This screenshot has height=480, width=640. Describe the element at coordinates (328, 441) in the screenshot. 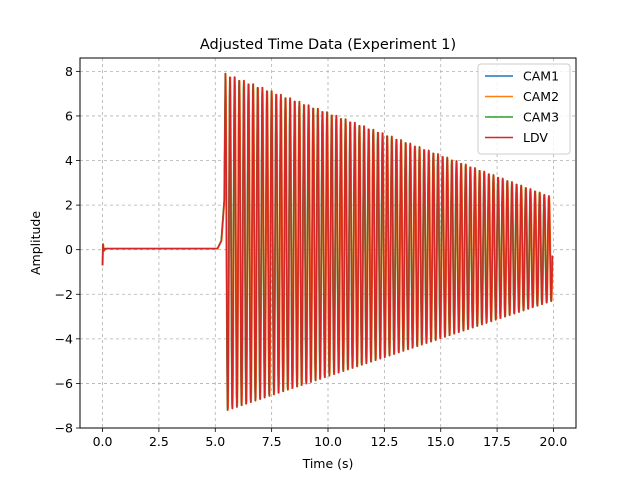

I see `x-tick-label: 10.0` at that location.